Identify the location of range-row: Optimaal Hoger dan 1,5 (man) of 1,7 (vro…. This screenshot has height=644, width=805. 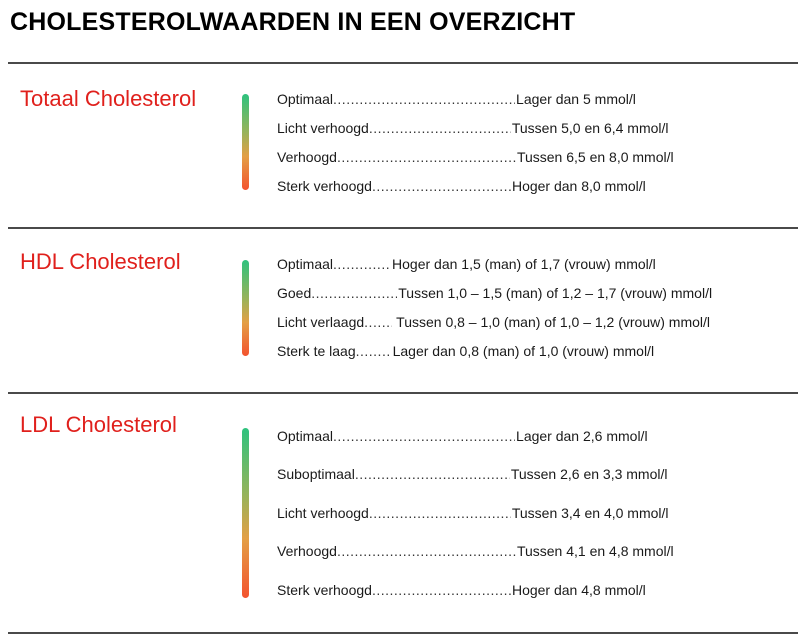
(466, 264).